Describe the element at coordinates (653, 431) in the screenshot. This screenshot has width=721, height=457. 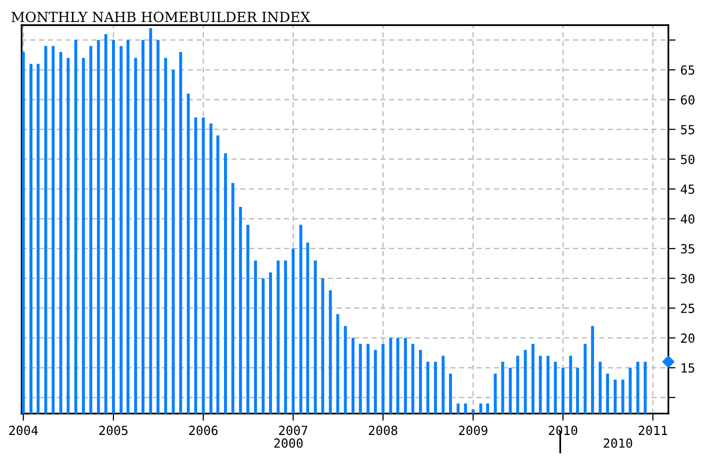
I see `x-tick-label: 2011` at that location.